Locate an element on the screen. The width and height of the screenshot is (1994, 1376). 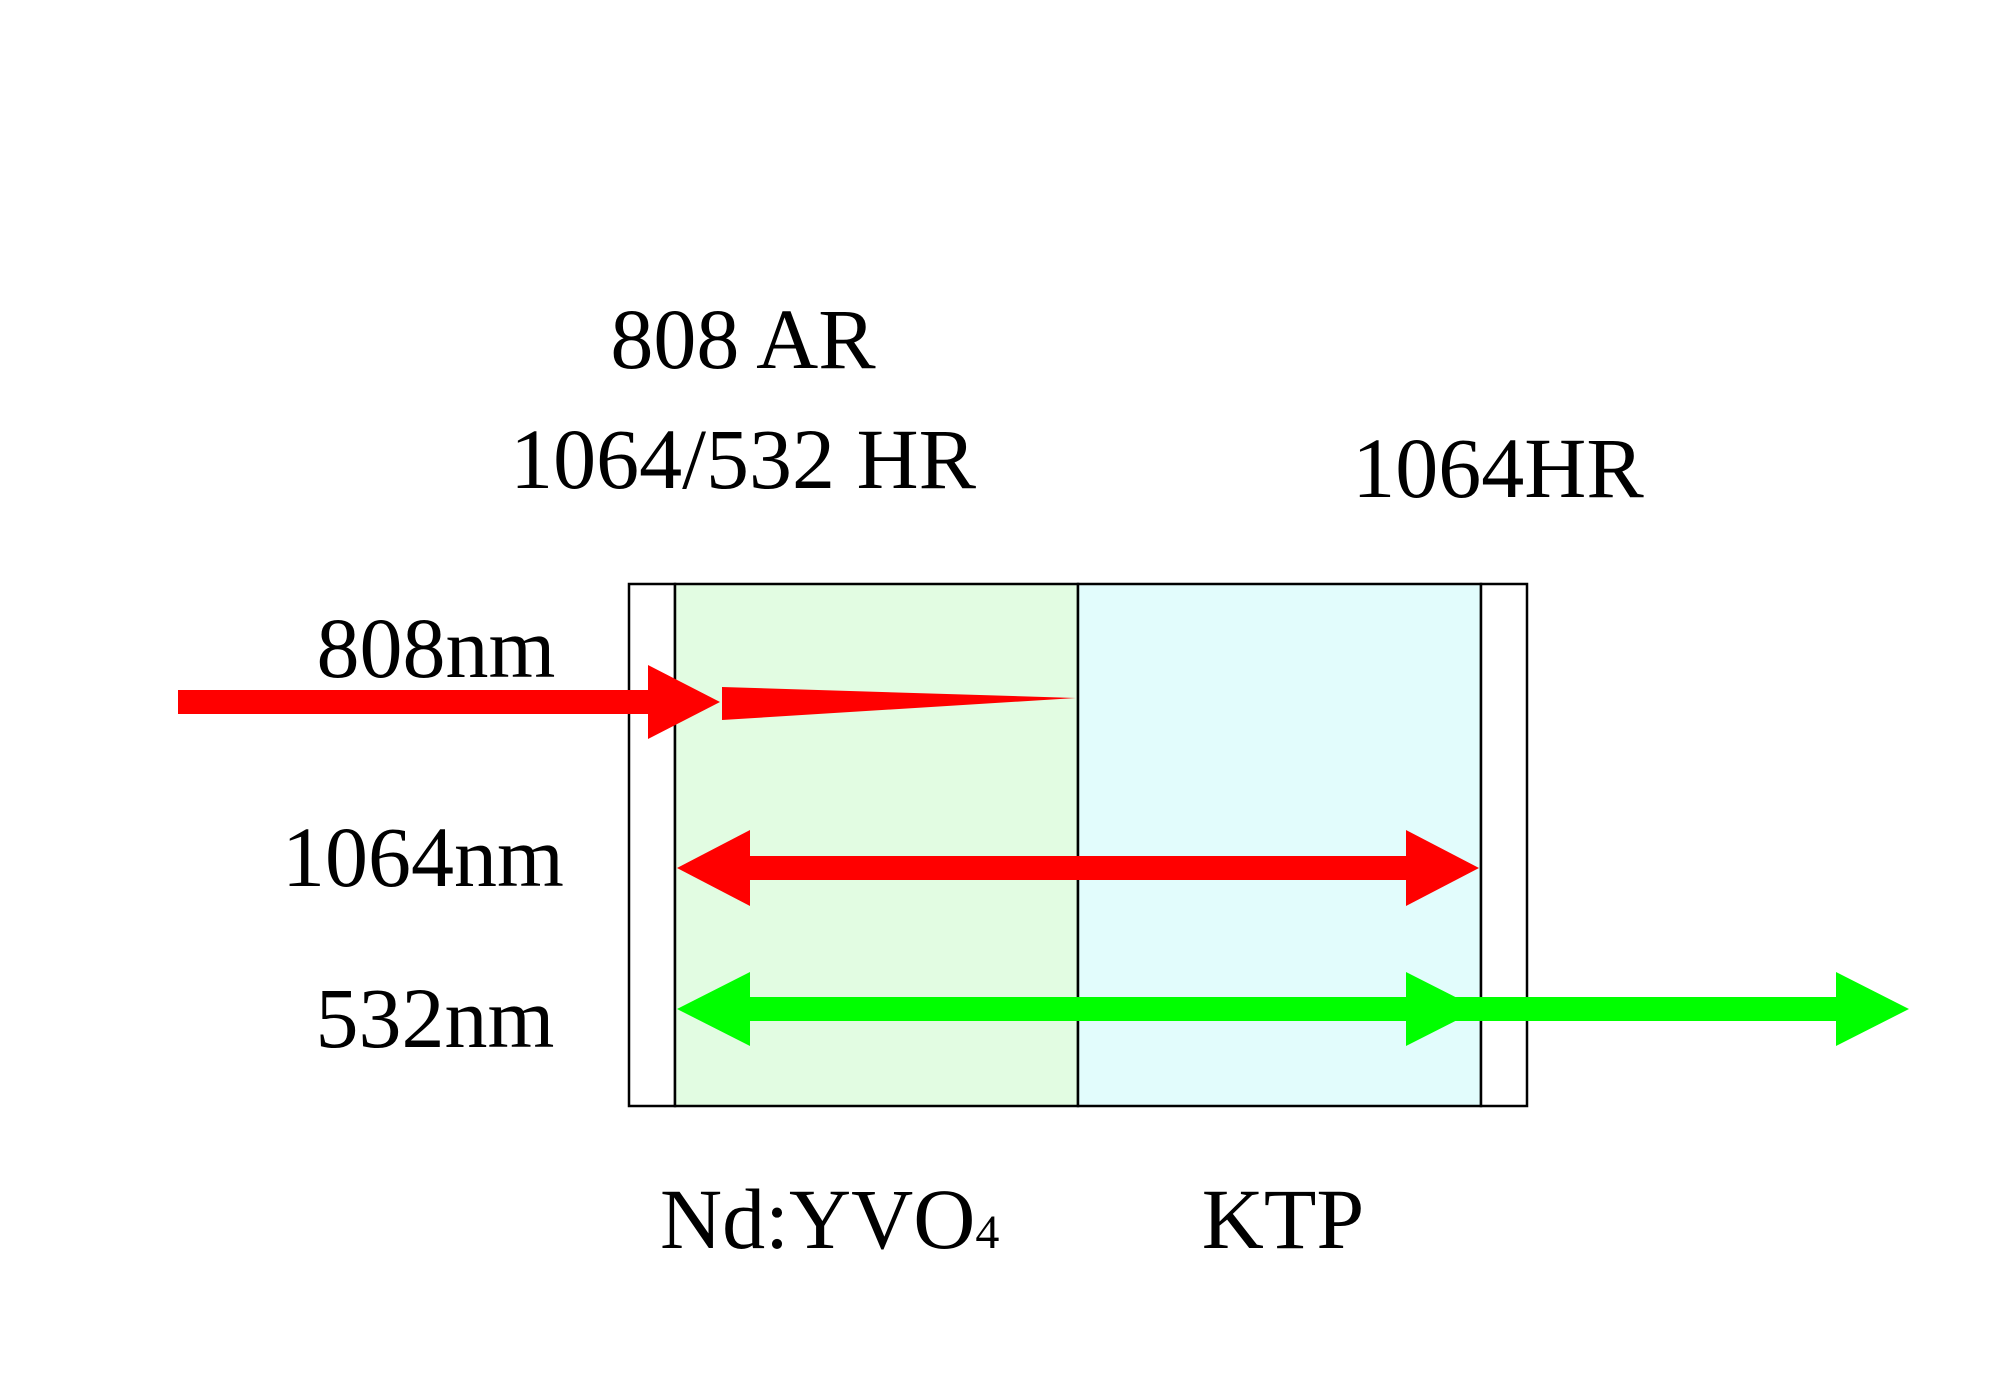
fundamental-wavelength-label: 1064nm is located at coordinates (423, 857).